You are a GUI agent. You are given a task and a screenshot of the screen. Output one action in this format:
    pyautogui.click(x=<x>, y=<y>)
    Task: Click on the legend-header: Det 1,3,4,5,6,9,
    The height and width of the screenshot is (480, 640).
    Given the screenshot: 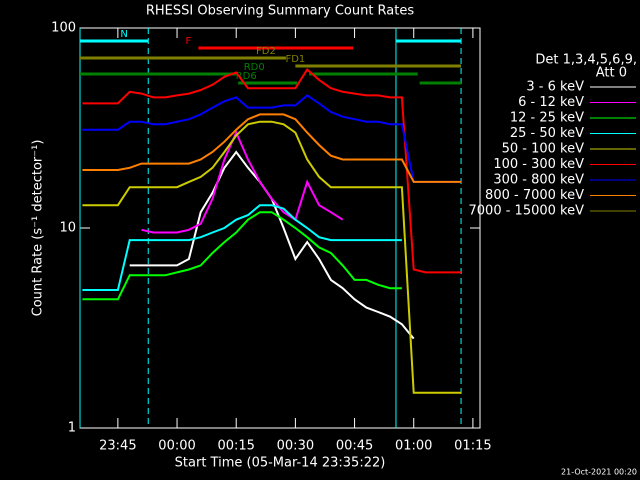 What is the action you would take?
    pyautogui.click(x=586, y=60)
    